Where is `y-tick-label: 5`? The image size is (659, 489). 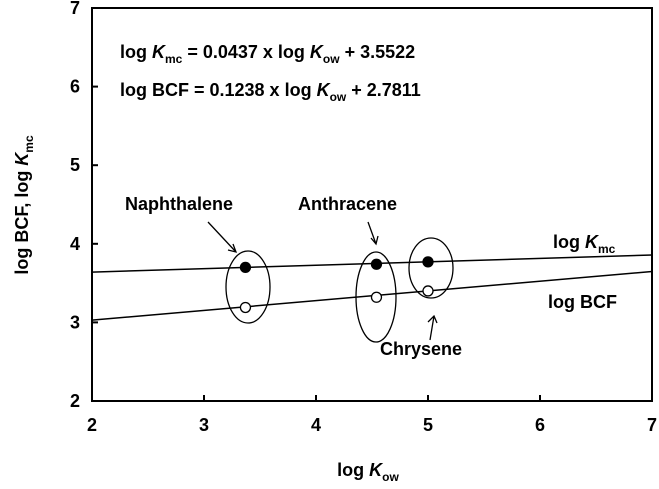
y-tick-label: 5 is located at coordinates (75, 165).